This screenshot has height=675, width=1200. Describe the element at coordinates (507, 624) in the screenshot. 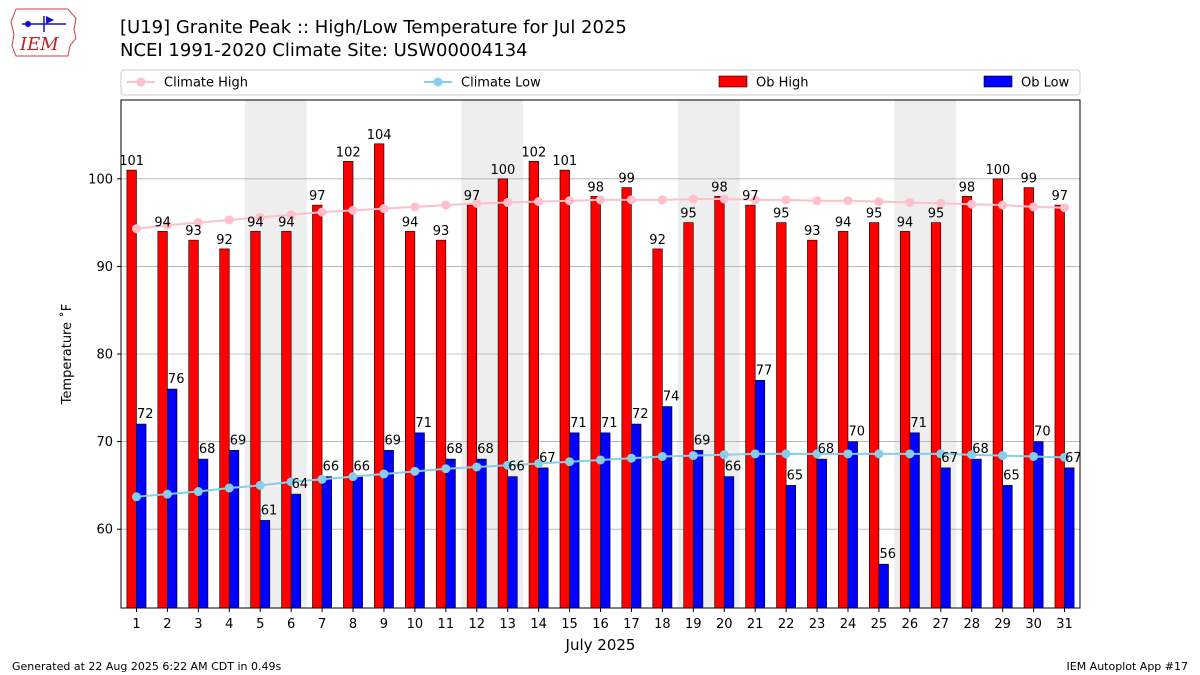

I see `x-tick-label: 13` at that location.